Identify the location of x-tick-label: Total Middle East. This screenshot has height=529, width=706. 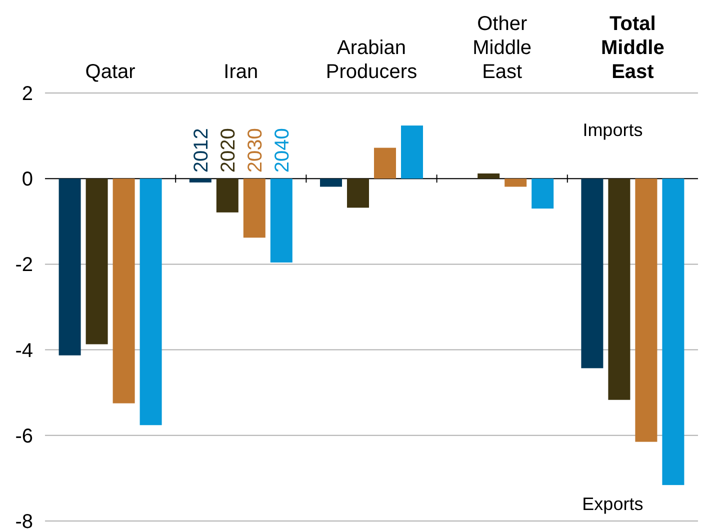
(632, 48).